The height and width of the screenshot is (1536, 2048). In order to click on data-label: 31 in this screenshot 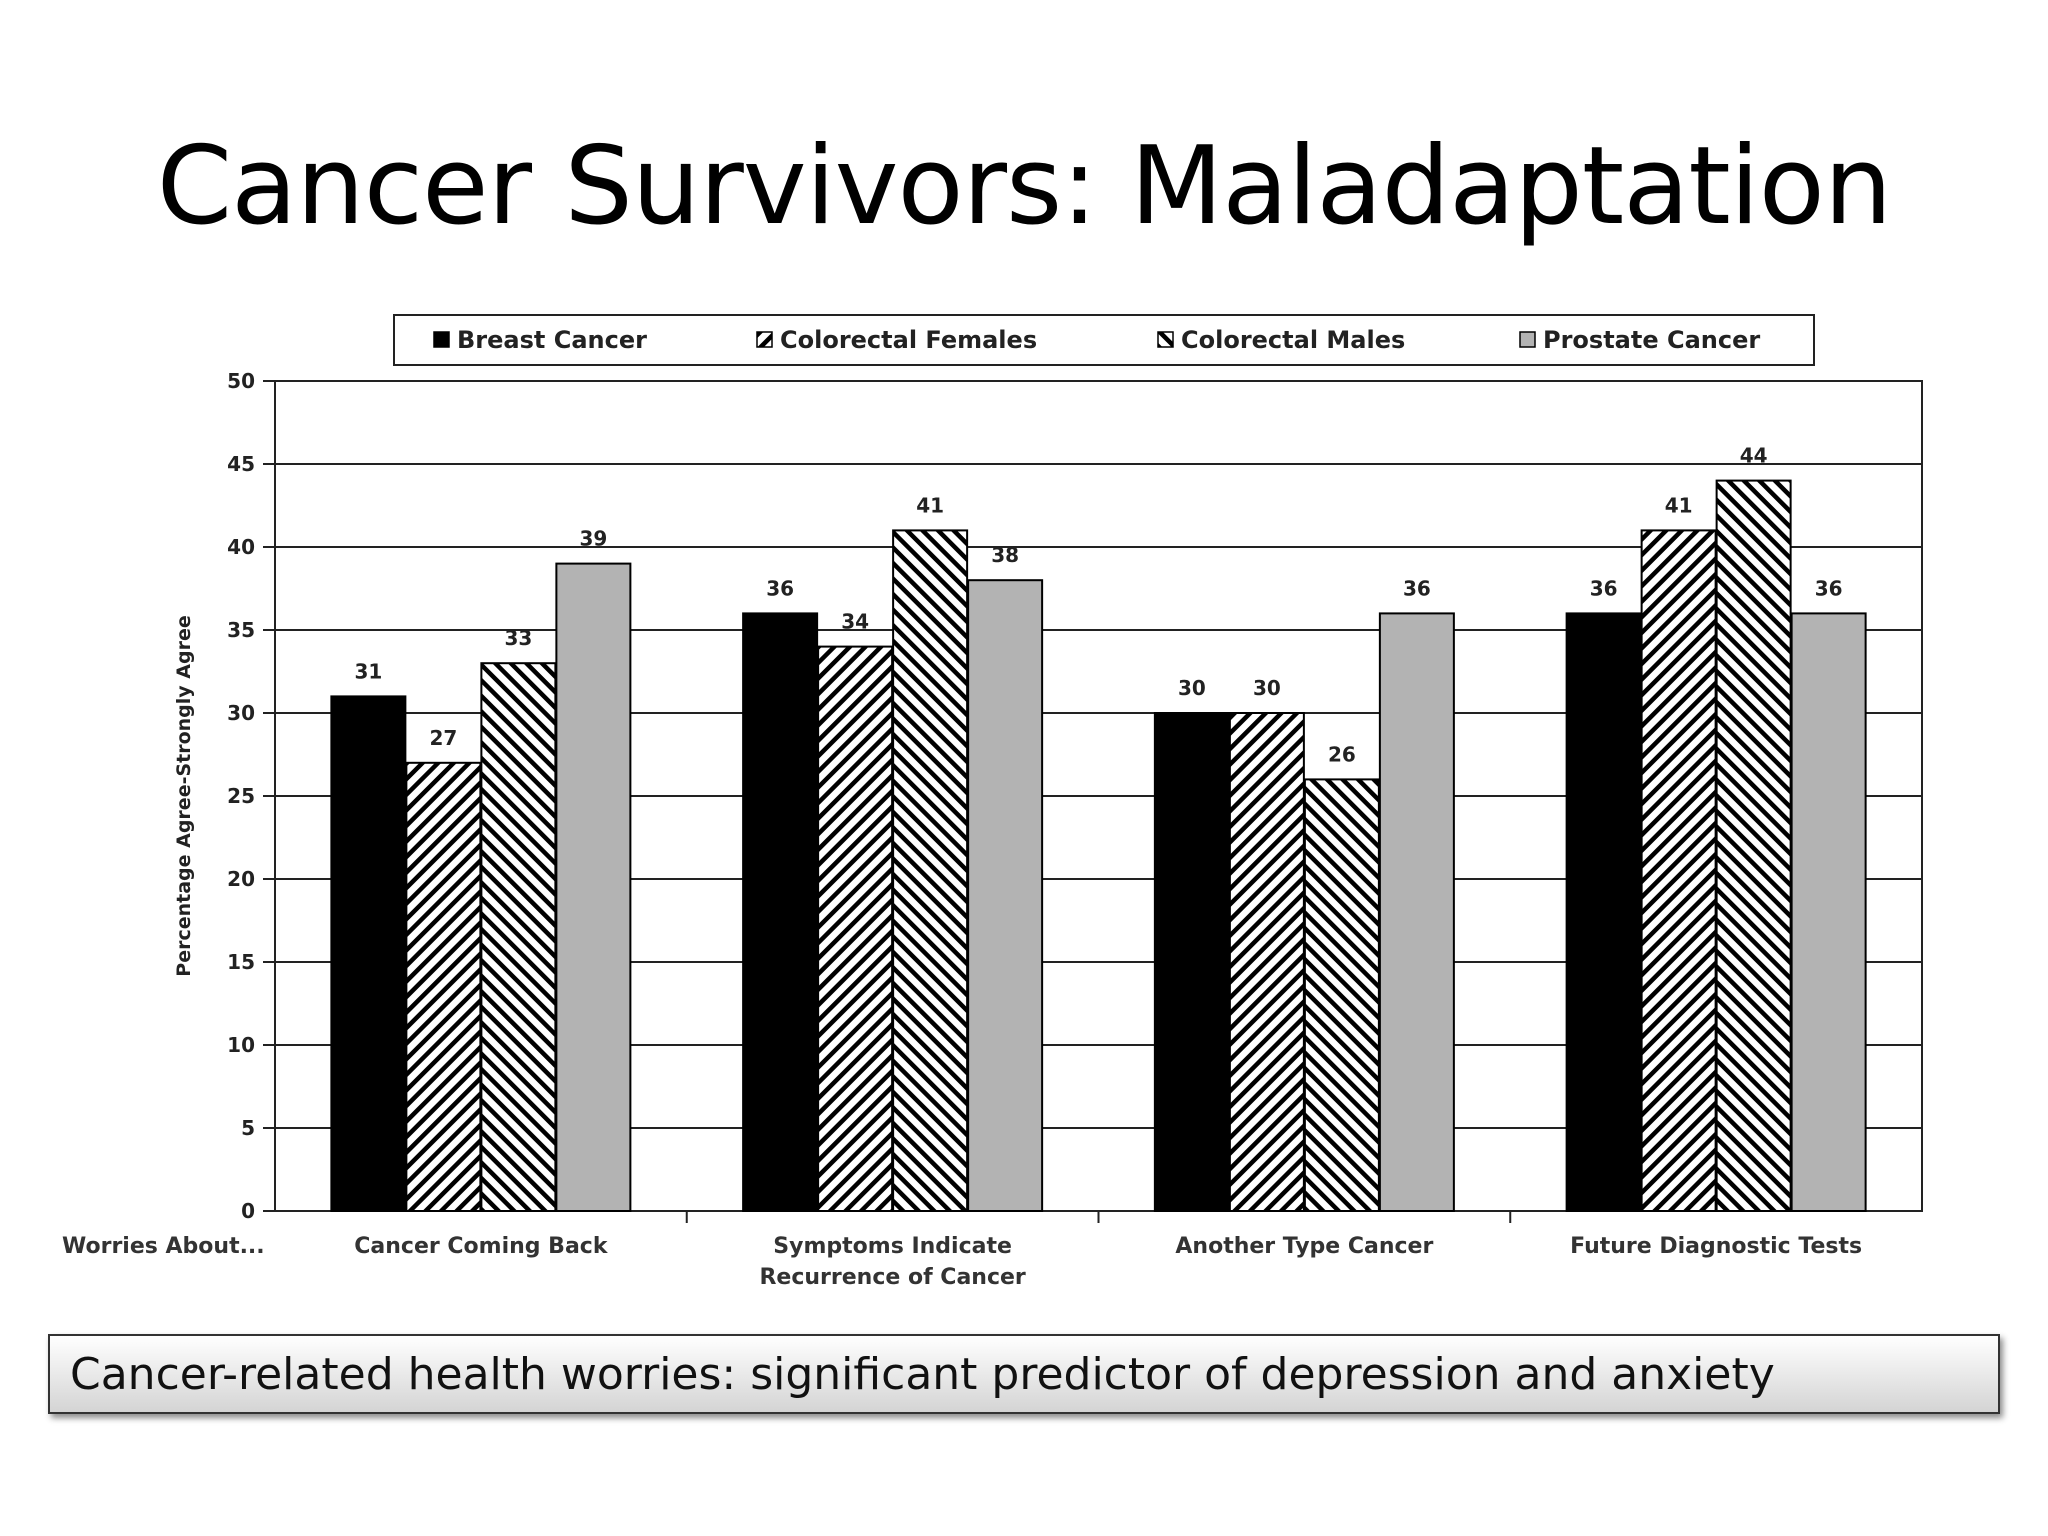, I will do `click(368, 671)`.